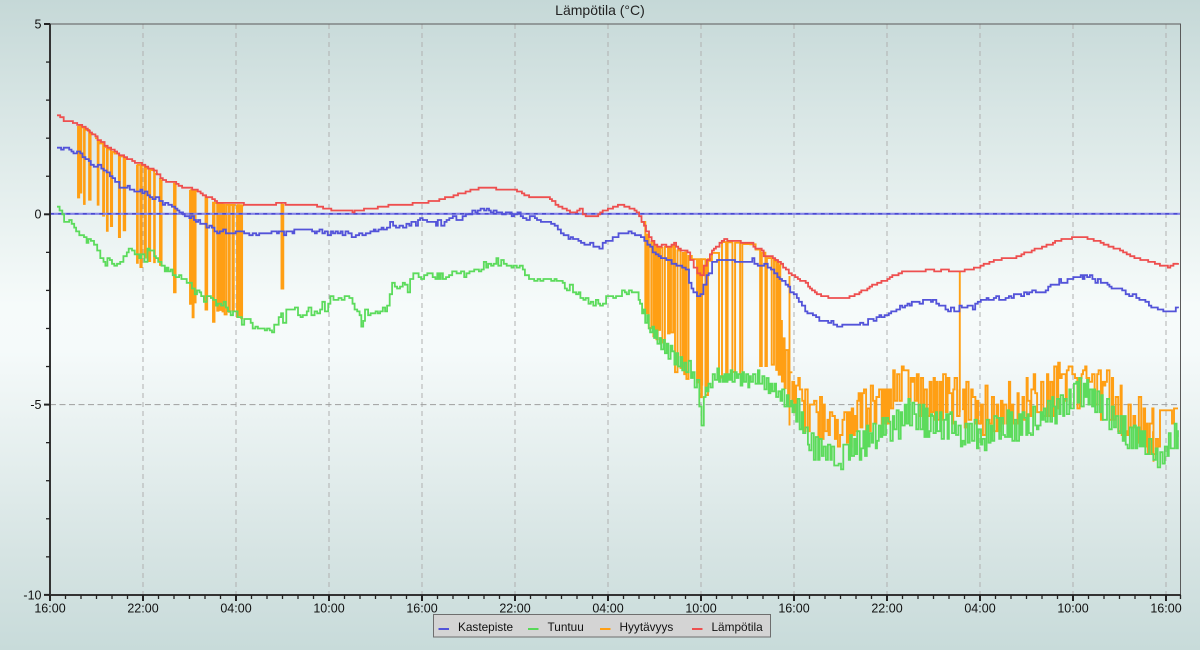 The width and height of the screenshot is (1200, 655). I want to click on svg-text: Tuntuu, so click(566, 627).